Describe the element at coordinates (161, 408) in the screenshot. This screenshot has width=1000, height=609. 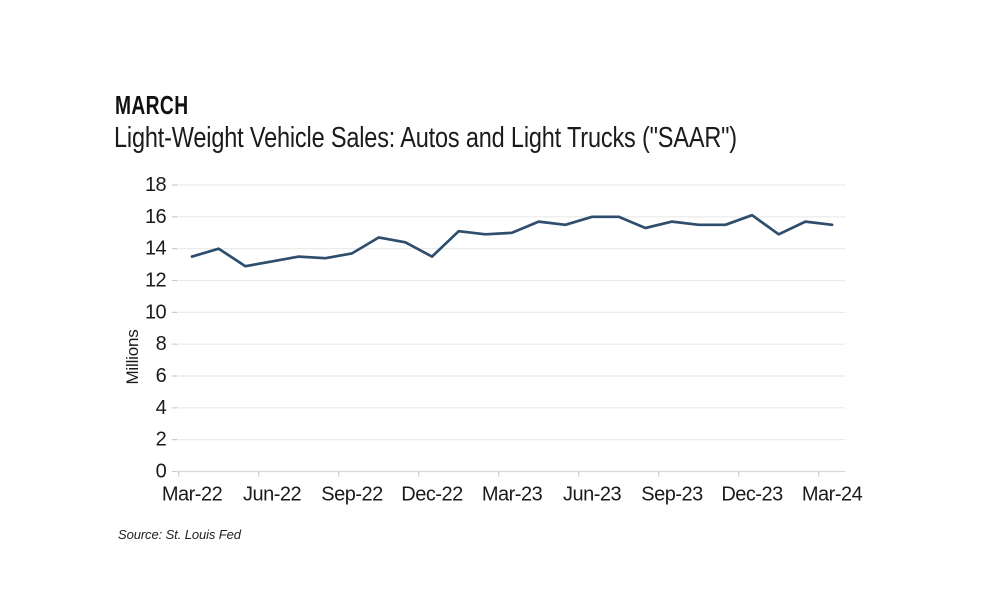
I see `y-axis-tick-label: 4` at that location.